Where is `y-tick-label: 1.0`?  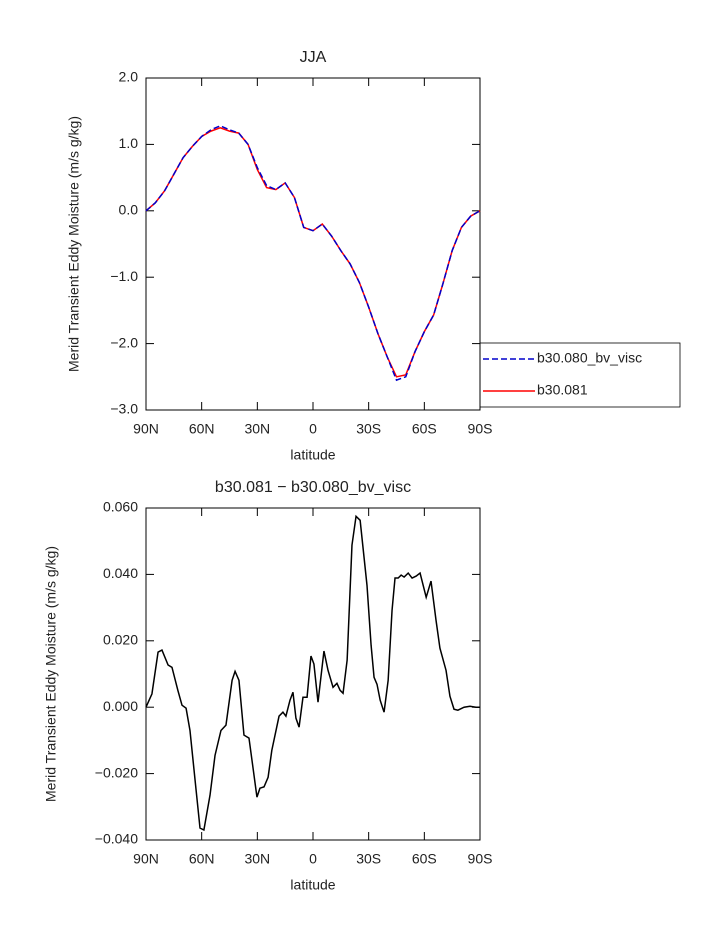 y-tick-label: 1.0 is located at coordinates (129, 143).